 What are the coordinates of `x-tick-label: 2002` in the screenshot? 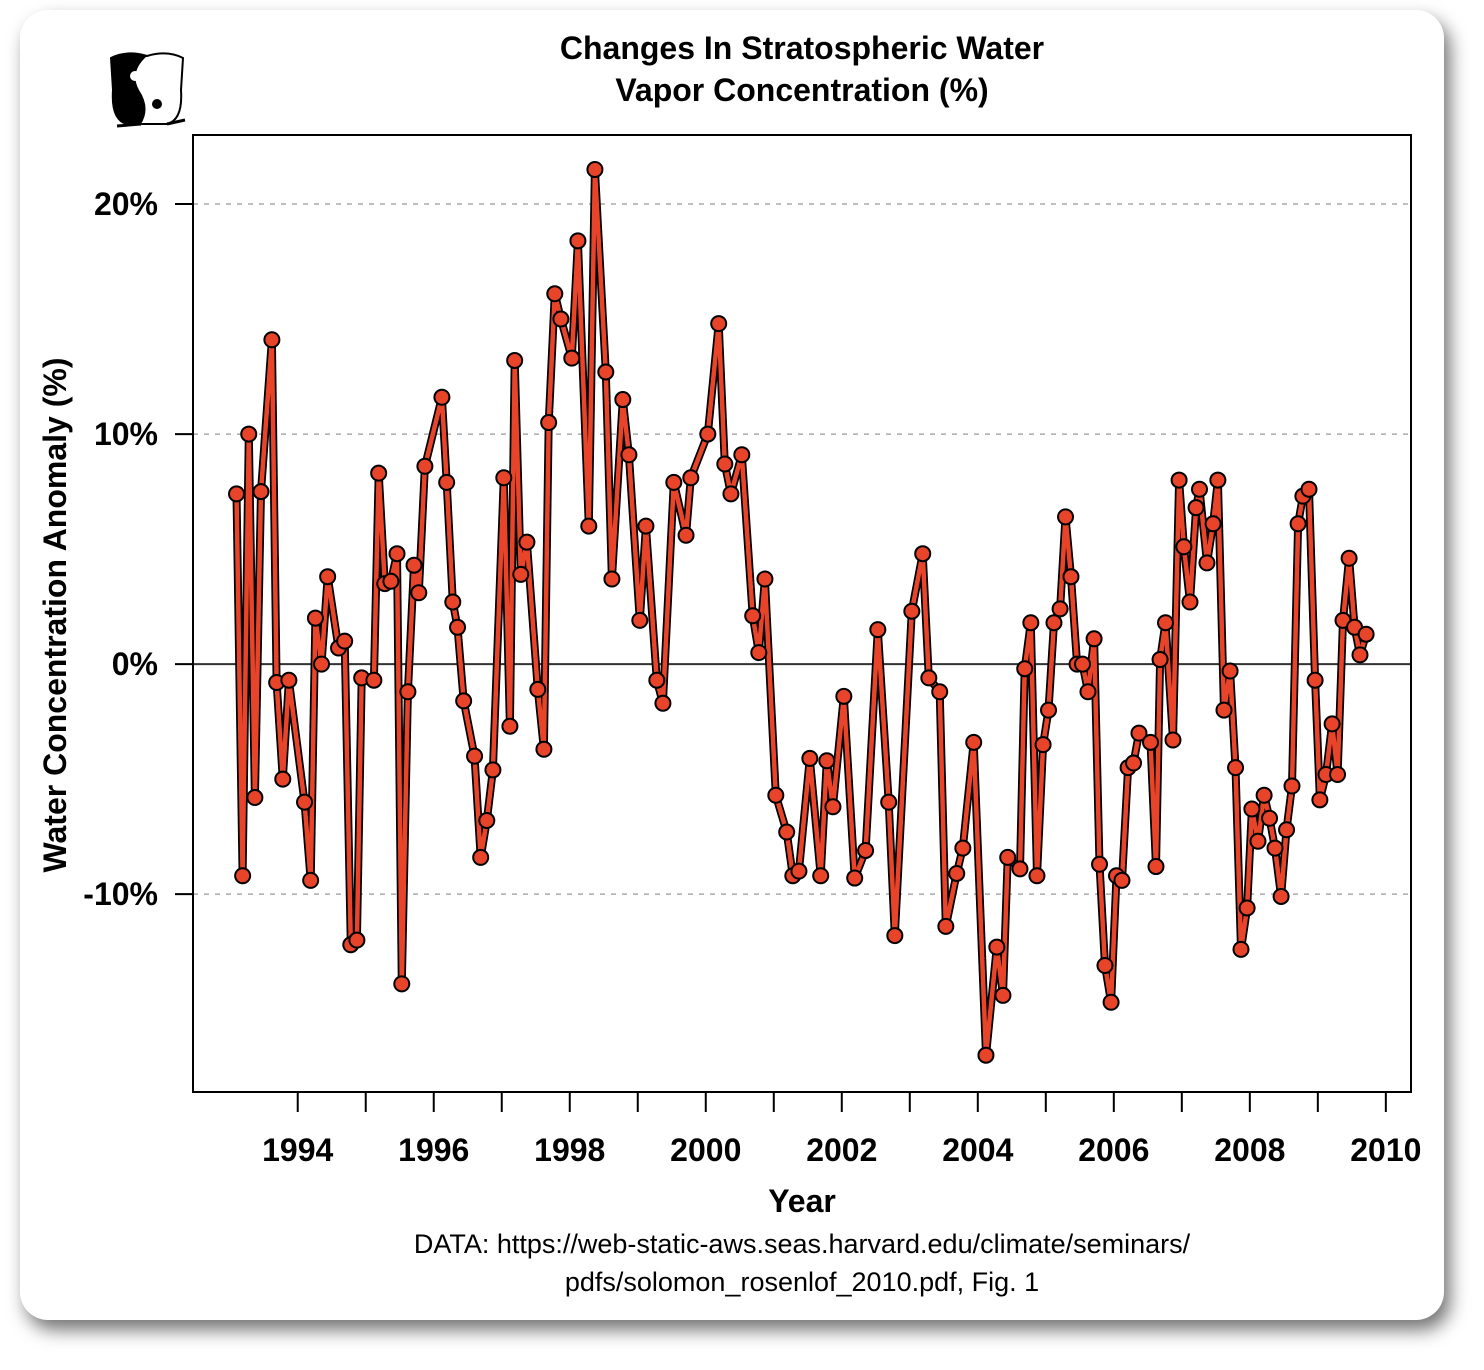 It's located at (841, 1150).